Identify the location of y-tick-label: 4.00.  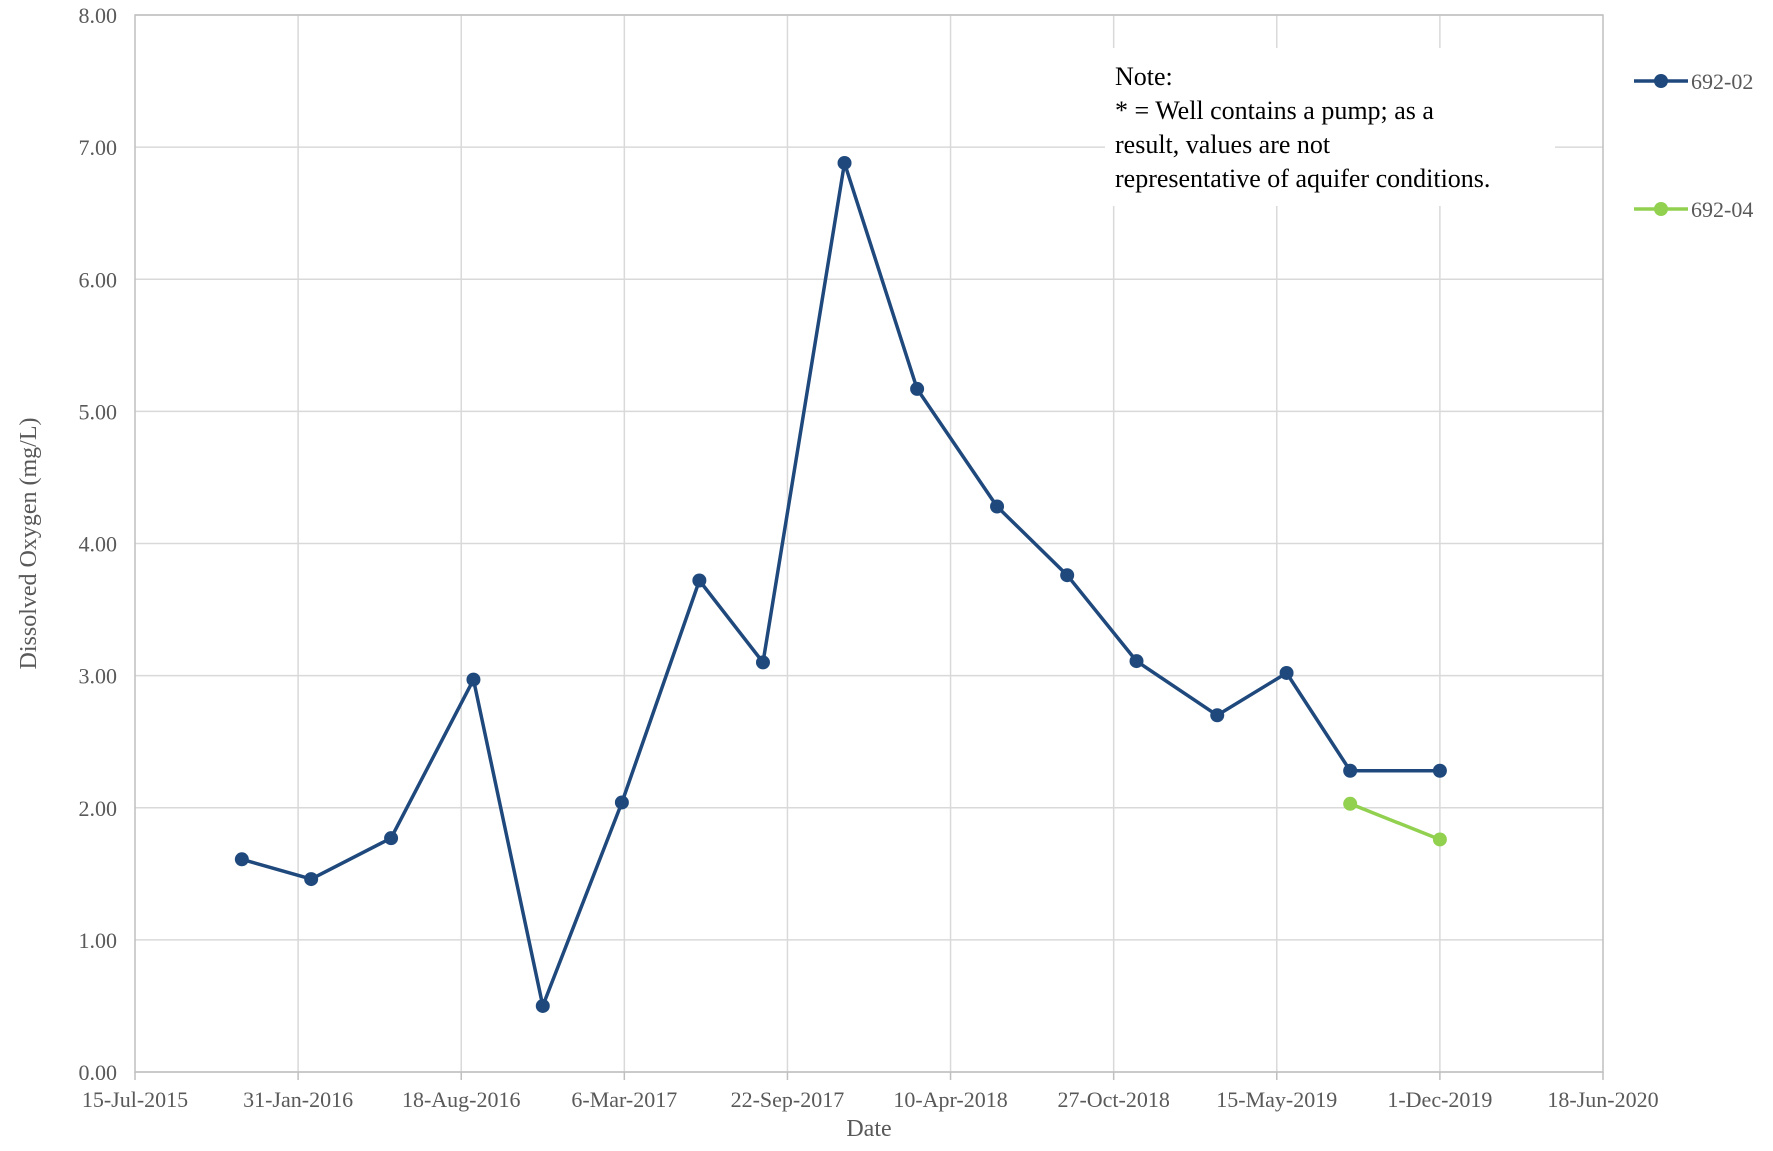
(98, 544).